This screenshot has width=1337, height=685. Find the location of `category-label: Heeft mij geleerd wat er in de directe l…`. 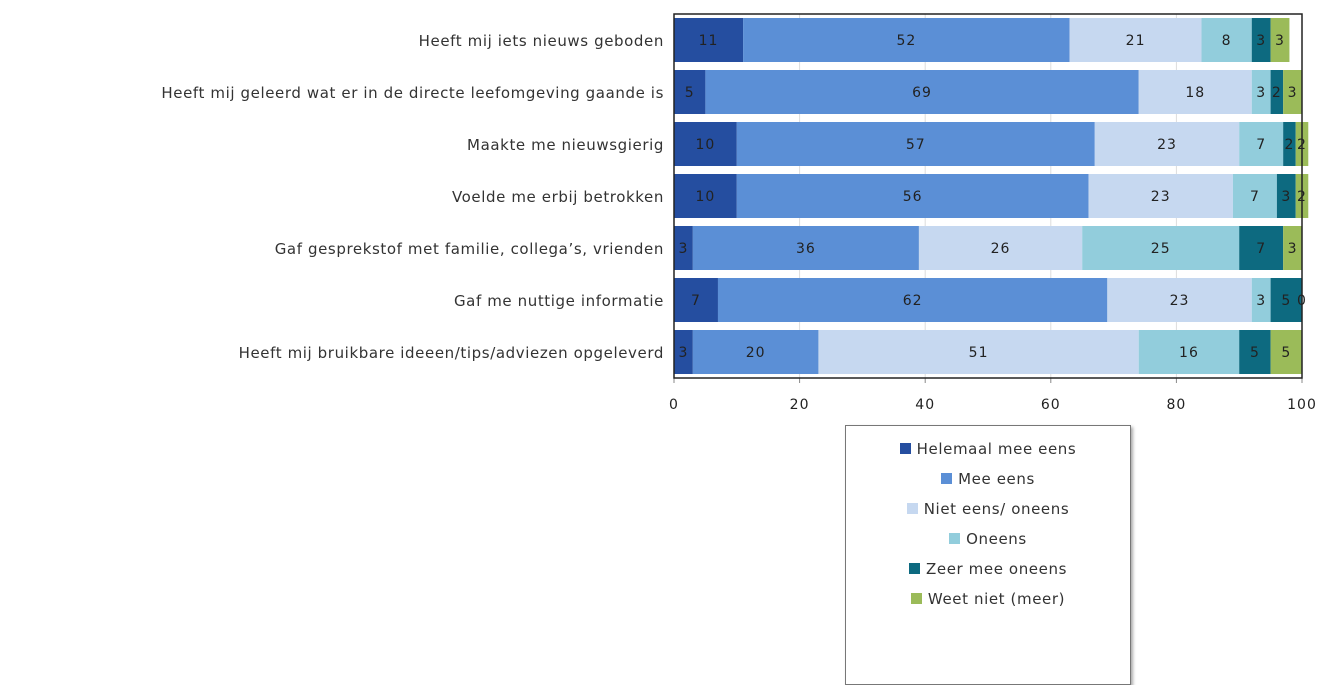

category-label: Heeft mij geleerd wat er in de directe l… is located at coordinates (412, 92).